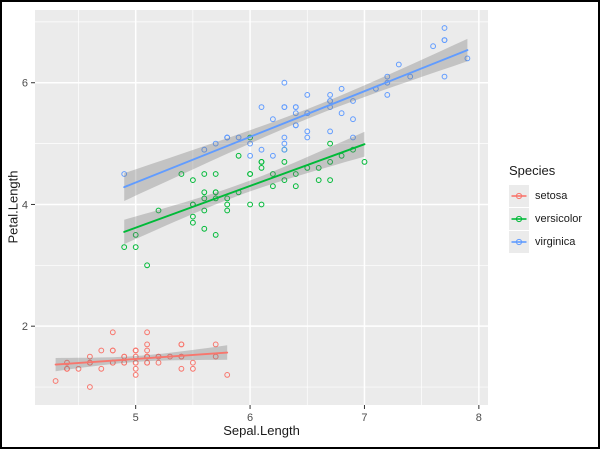  Describe the element at coordinates (519, 196) in the screenshot. I see `legend-key-setosa` at that location.